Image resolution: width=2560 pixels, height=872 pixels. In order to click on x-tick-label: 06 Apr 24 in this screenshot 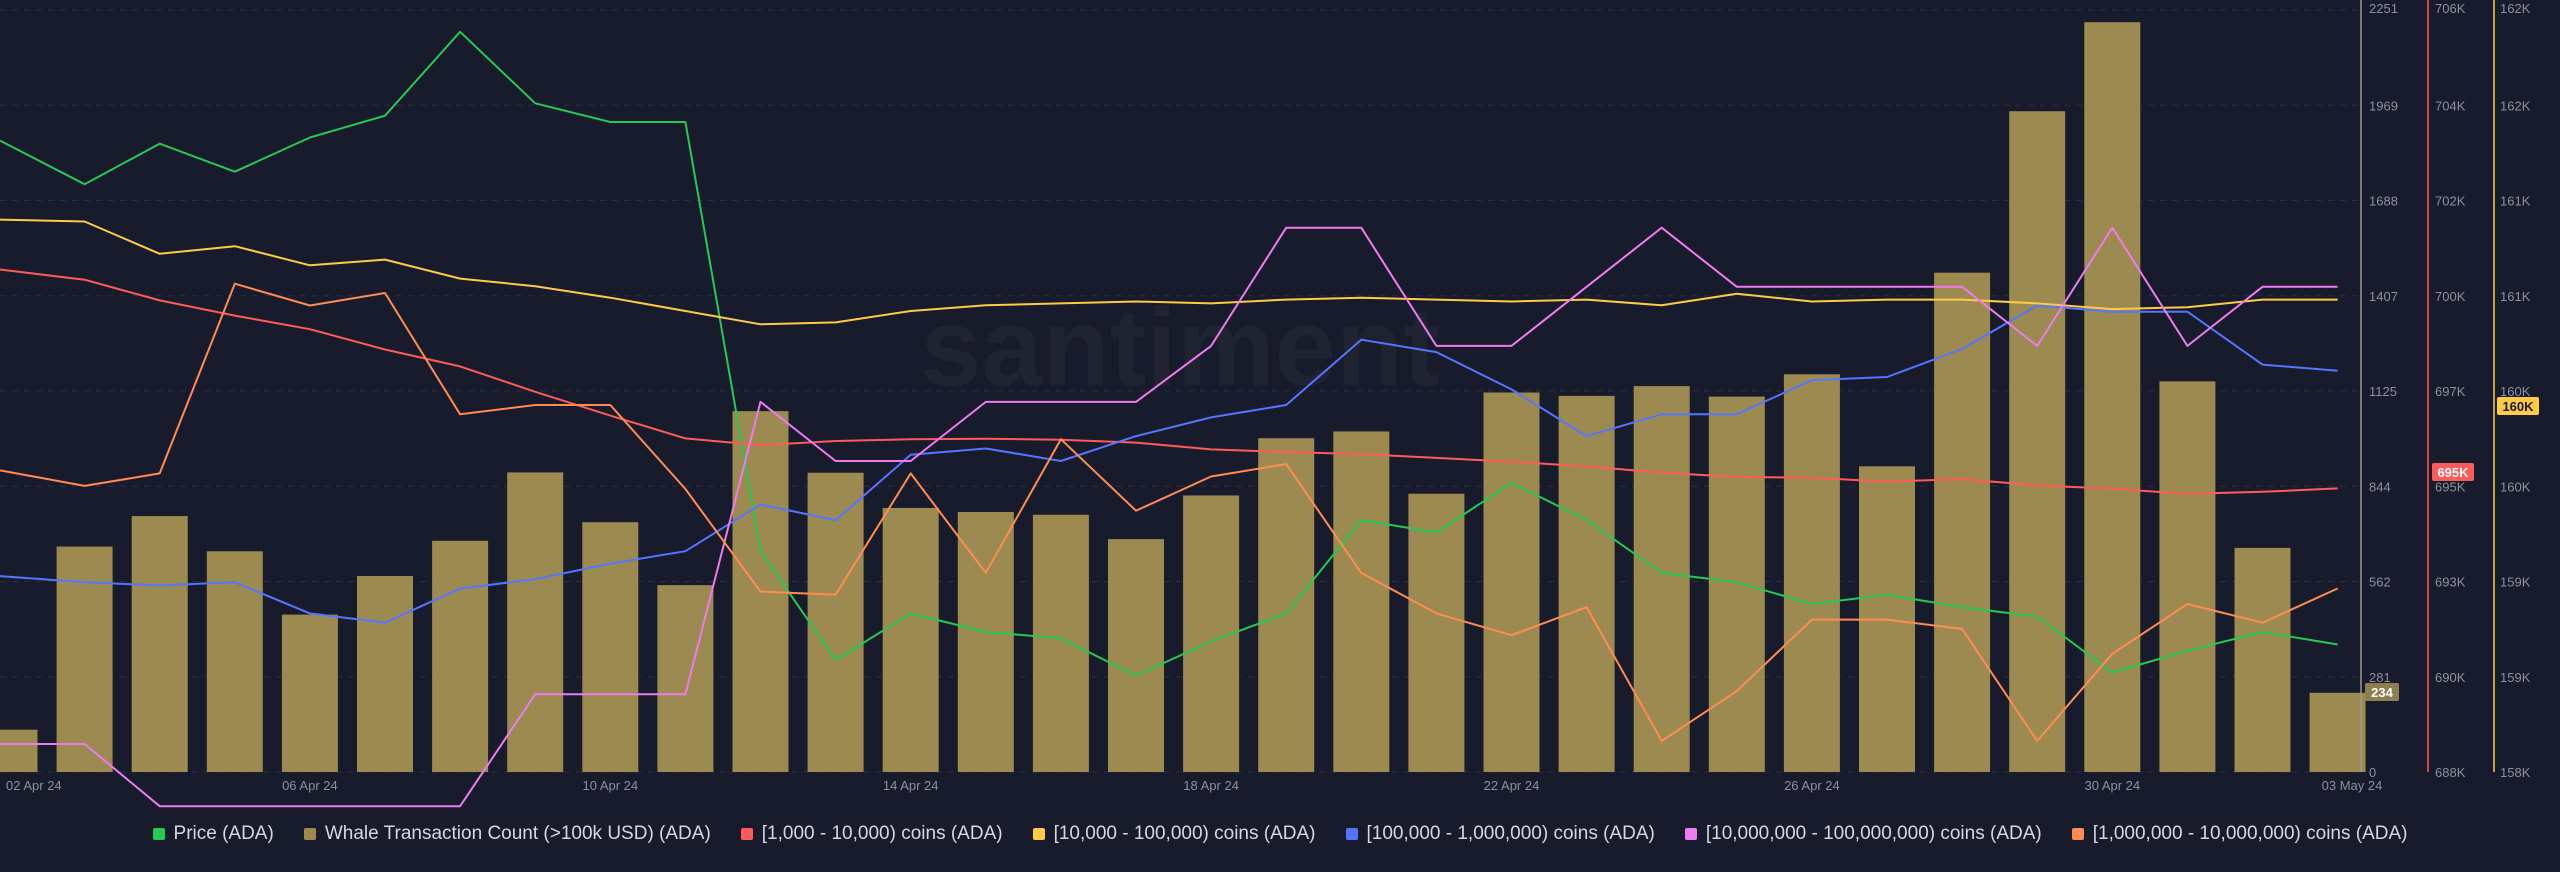, I will do `click(310, 785)`.